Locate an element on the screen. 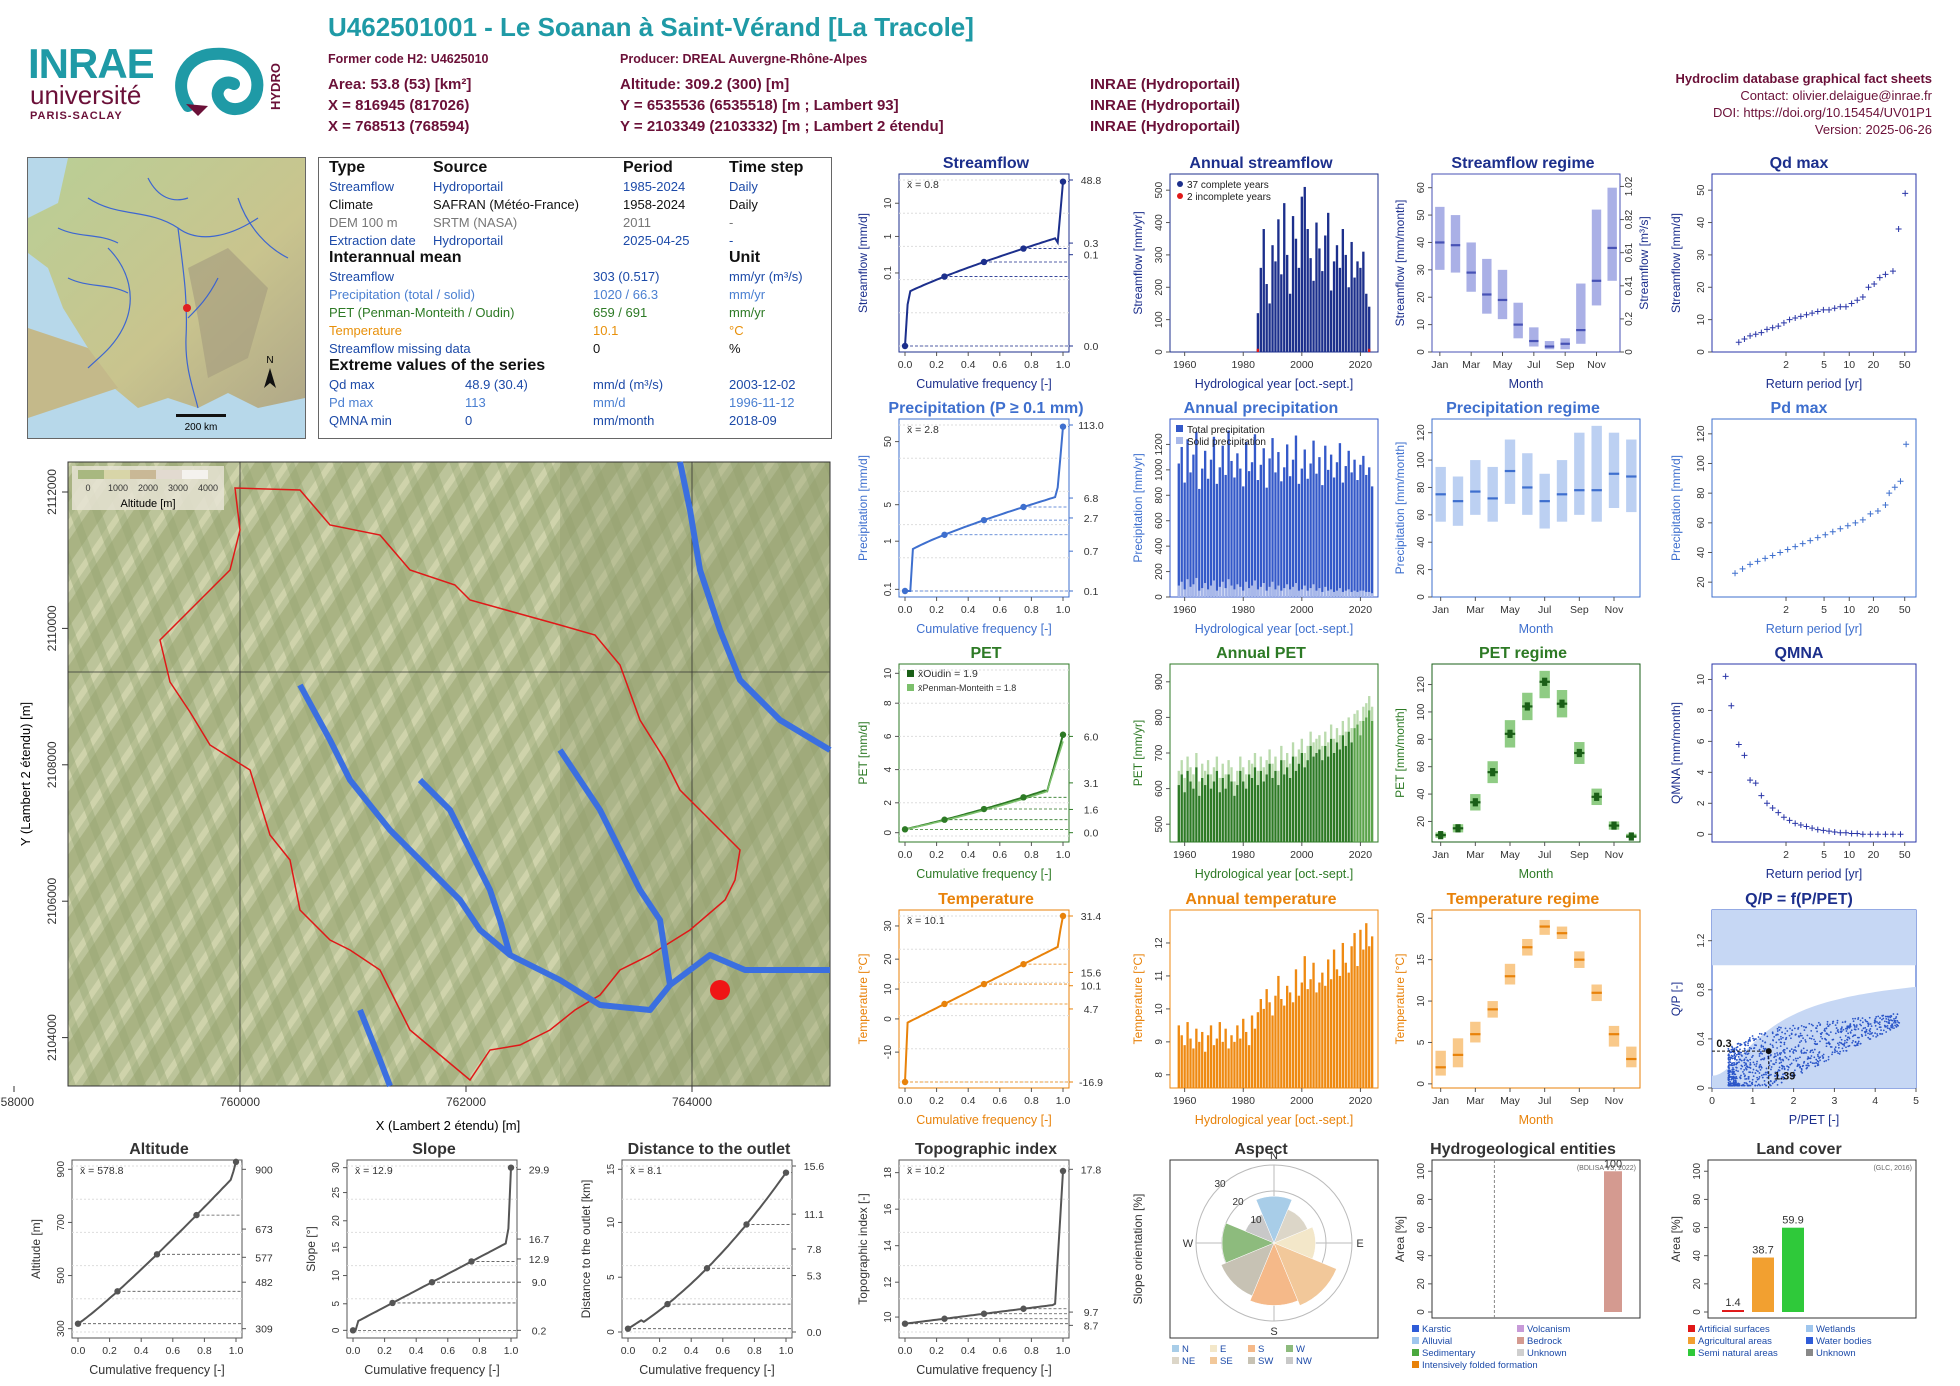 Image resolution: width=1960 pixels, height=1386 pixels. y-tick-label: 40 is located at coordinates (1421, 542).